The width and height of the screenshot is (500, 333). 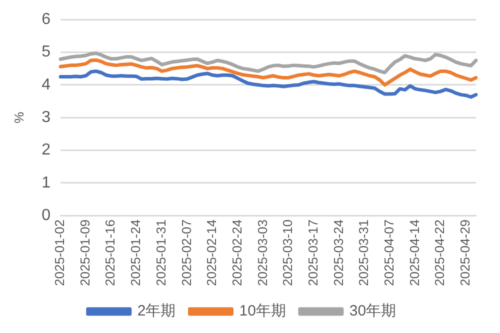 I want to click on y-tick-label: 5, so click(x=46, y=52).